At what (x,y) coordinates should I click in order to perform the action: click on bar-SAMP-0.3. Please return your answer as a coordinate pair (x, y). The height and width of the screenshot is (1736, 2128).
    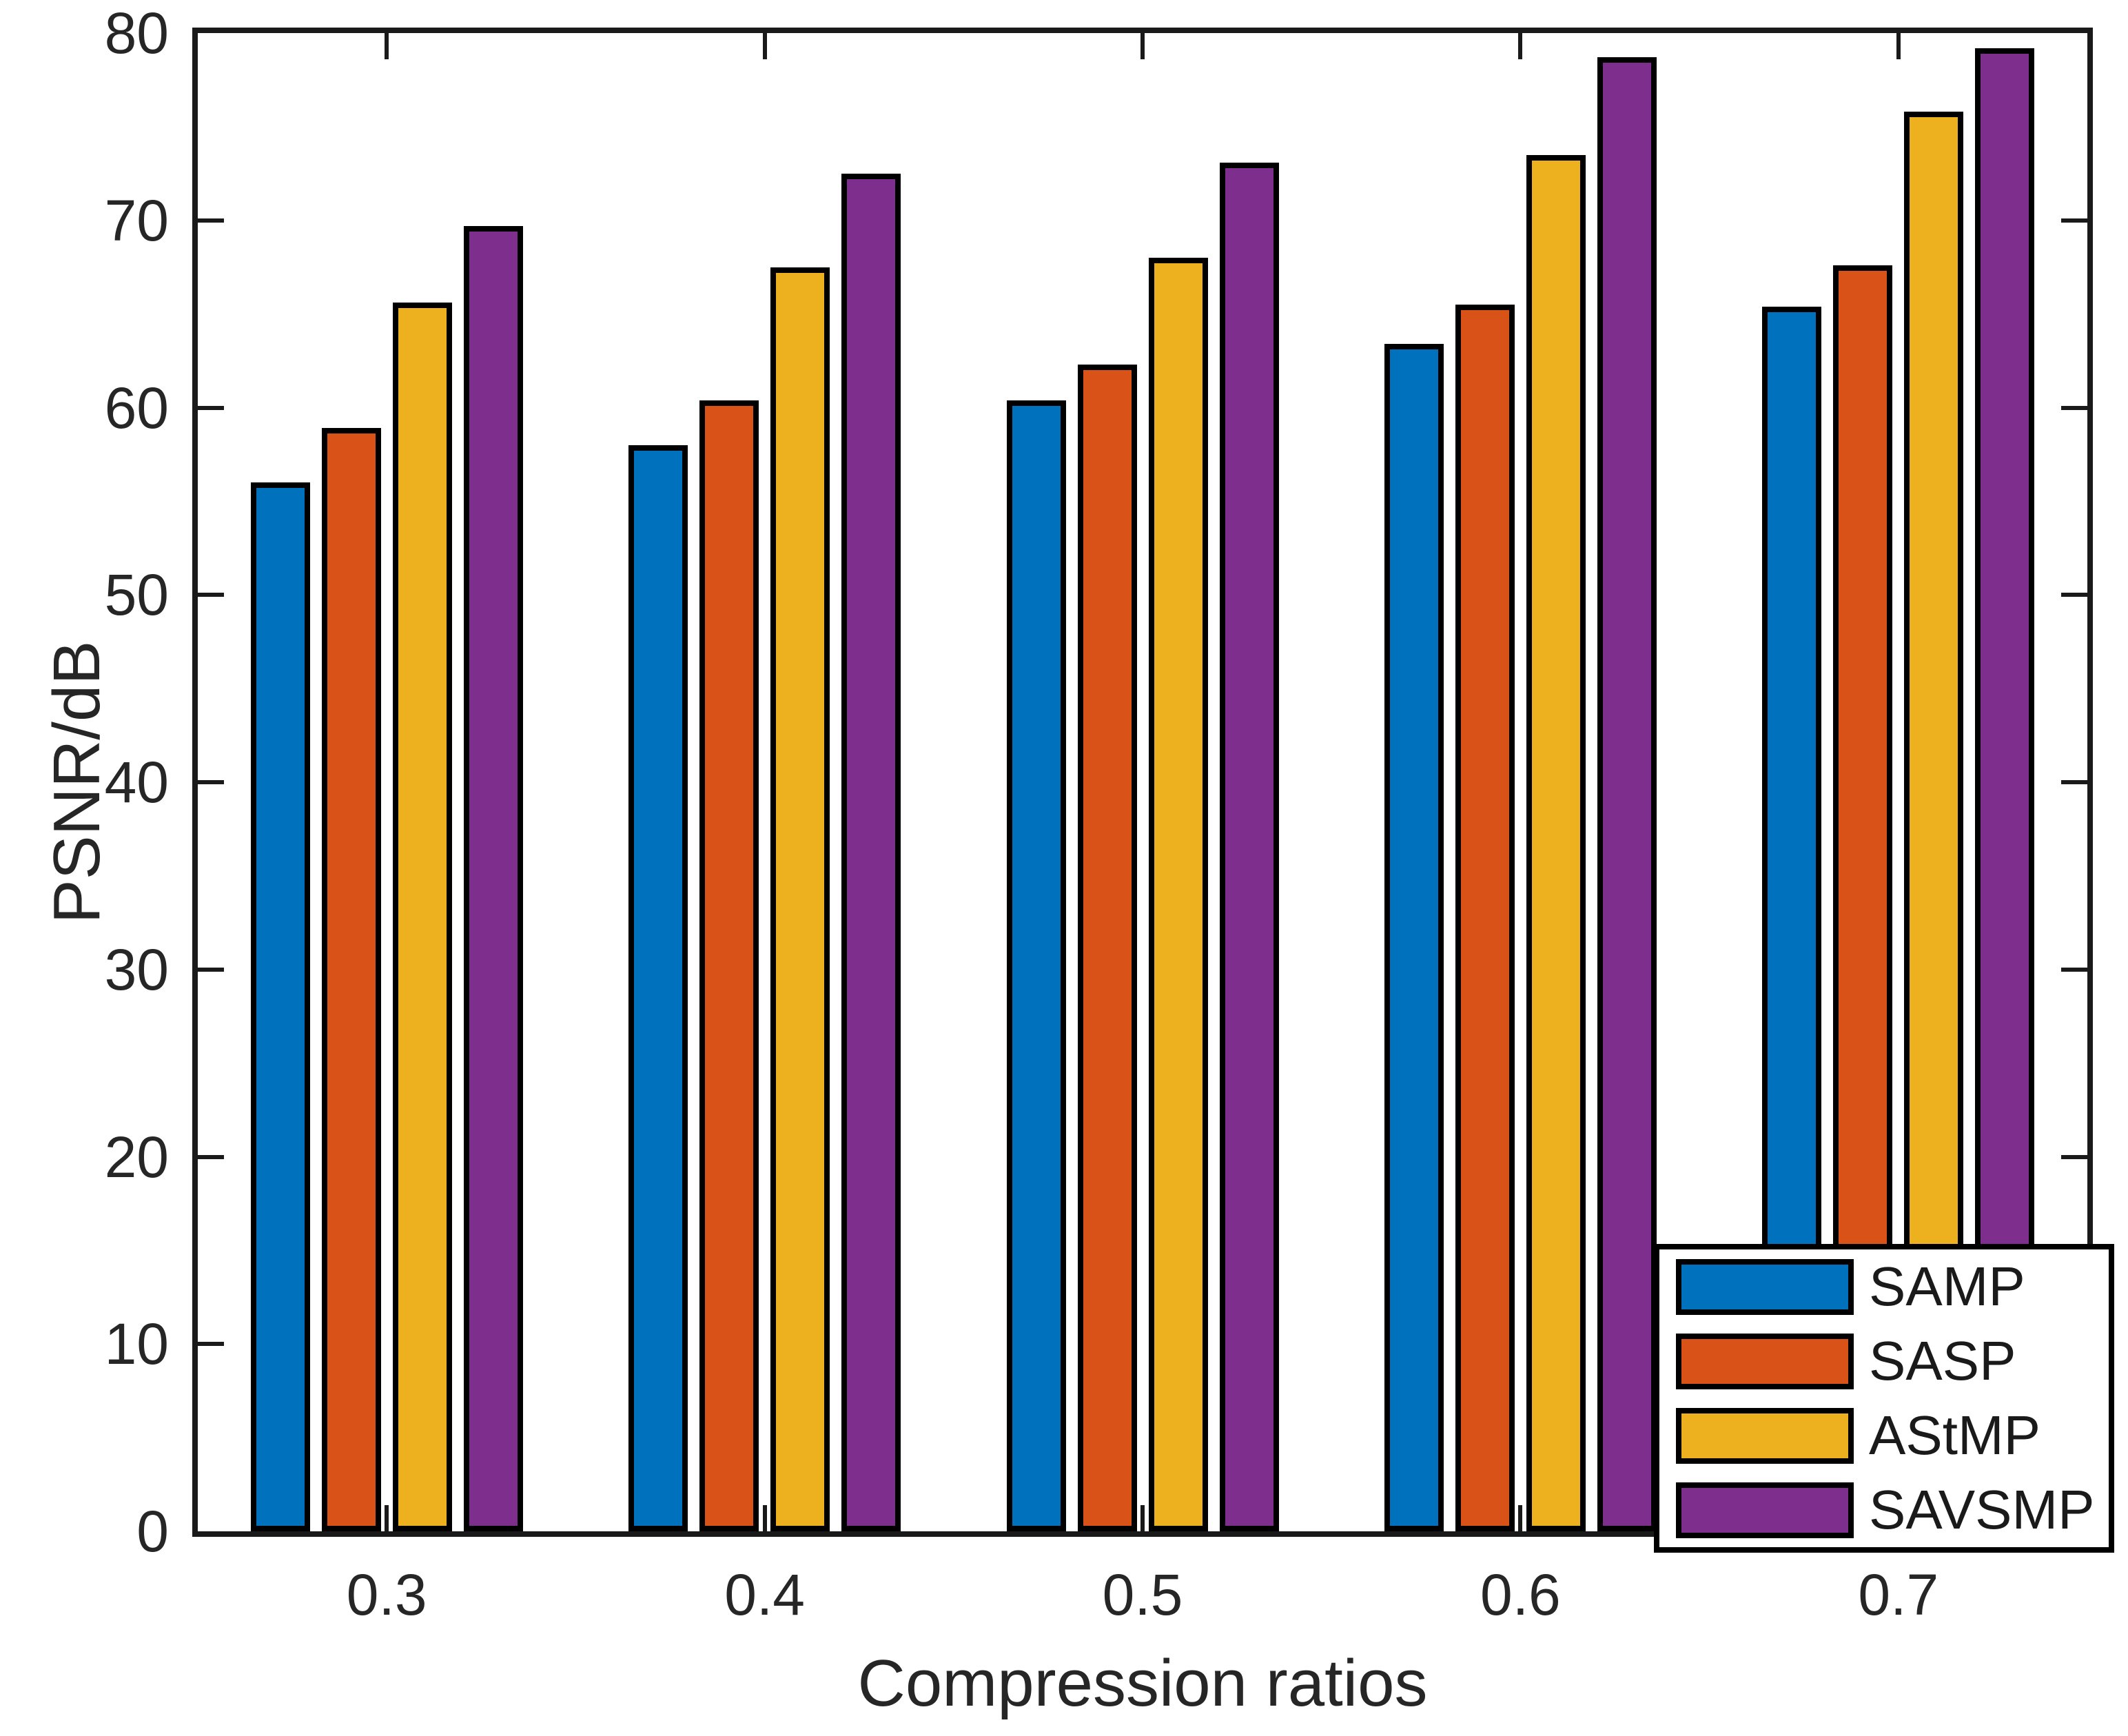
    Looking at the image, I should click on (280, 1007).